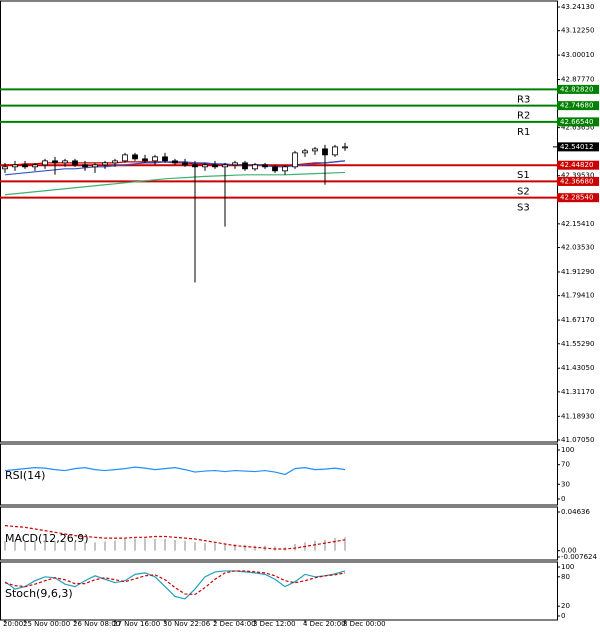 This screenshot has width=600, height=633. What do you see at coordinates (577, 440) in the screenshot?
I see `y-tick-label: 41.07050` at bounding box center [577, 440].